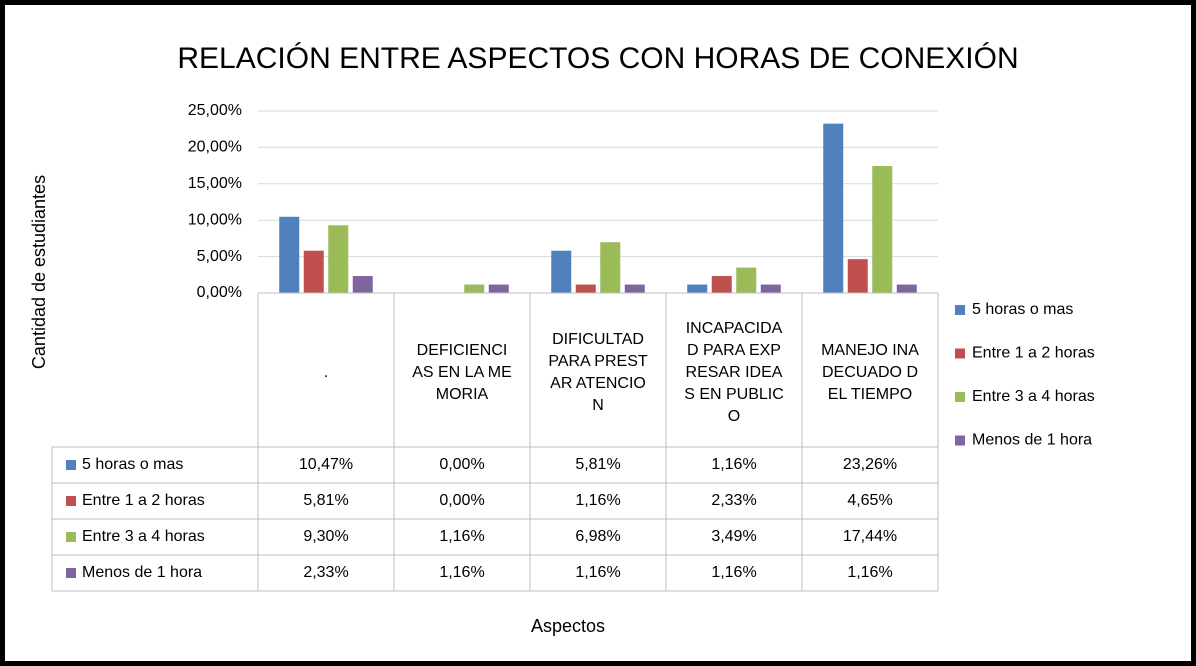  What do you see at coordinates (143, 536) in the screenshot?
I see `row-label: Entre 3 a 4 horas` at bounding box center [143, 536].